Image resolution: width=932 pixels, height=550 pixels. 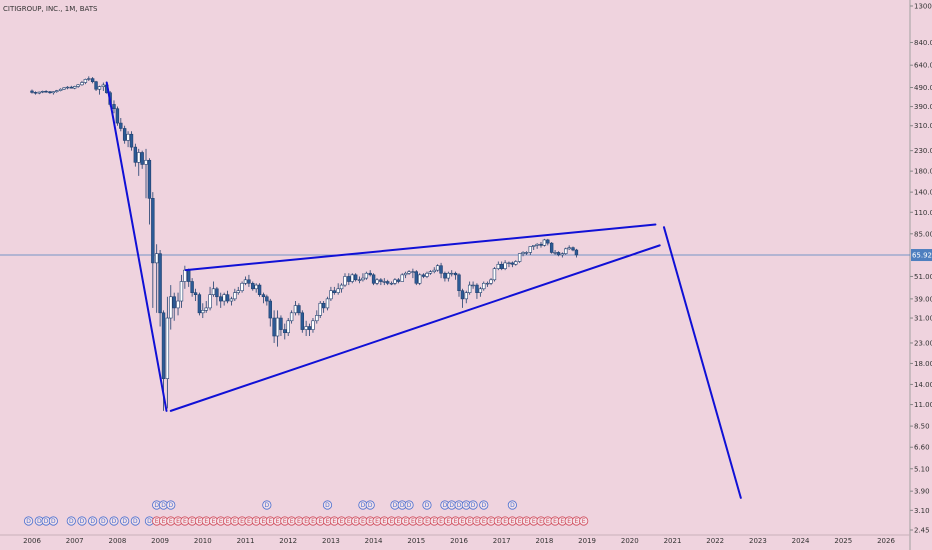 What do you see at coordinates (923, 88) in the screenshot?
I see `y-tick-label: 490.00` at bounding box center [923, 88].